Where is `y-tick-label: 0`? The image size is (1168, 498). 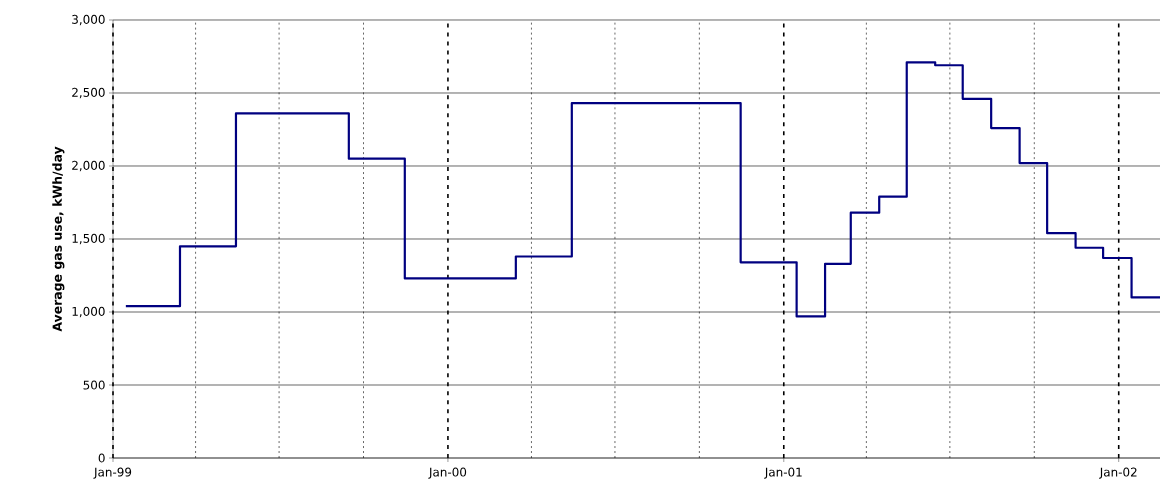 y-tick-label: 0 is located at coordinates (101, 458).